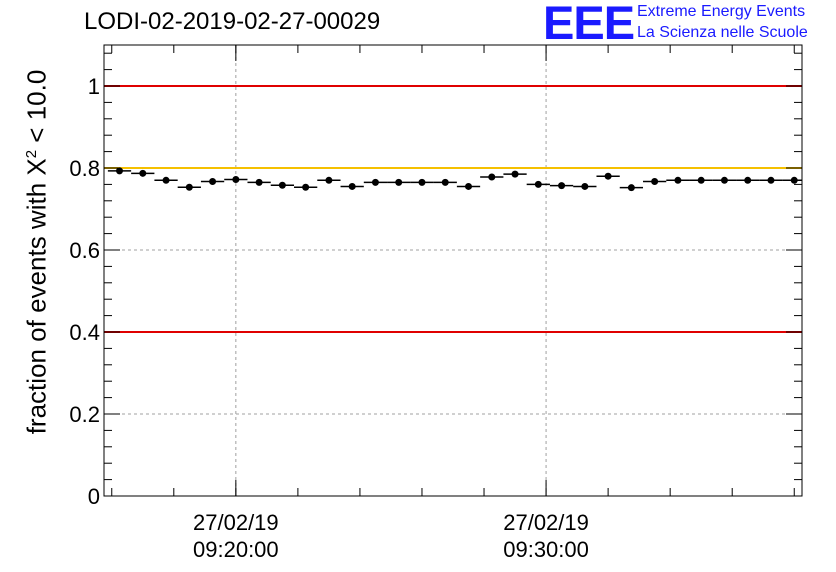 The image size is (836, 572). Describe the element at coordinates (589, 24) in the screenshot. I see `eee-logo: EEE` at that location.